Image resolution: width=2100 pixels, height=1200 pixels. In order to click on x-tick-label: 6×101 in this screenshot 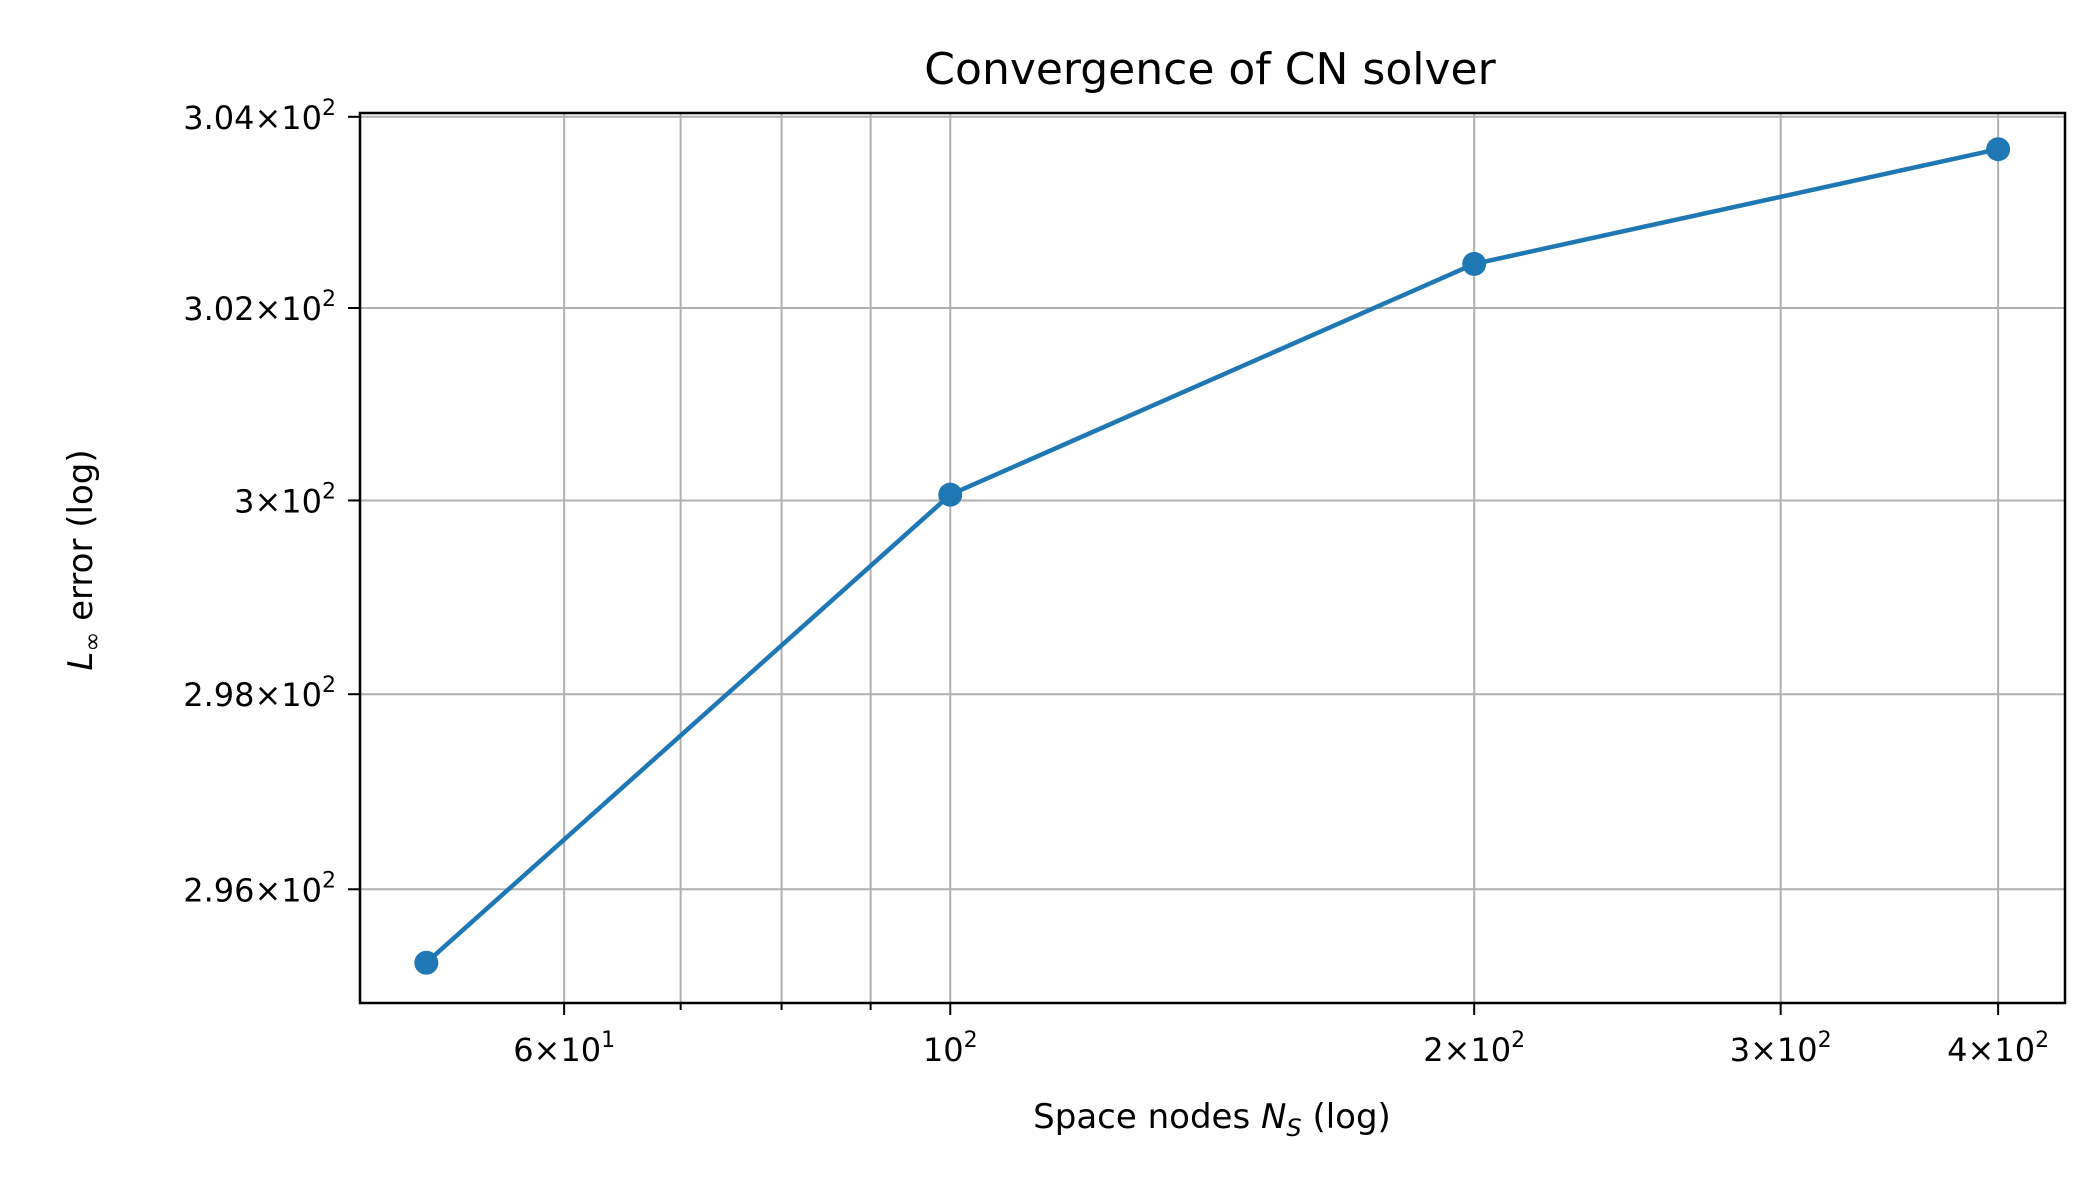, I will do `click(564, 1048)`.